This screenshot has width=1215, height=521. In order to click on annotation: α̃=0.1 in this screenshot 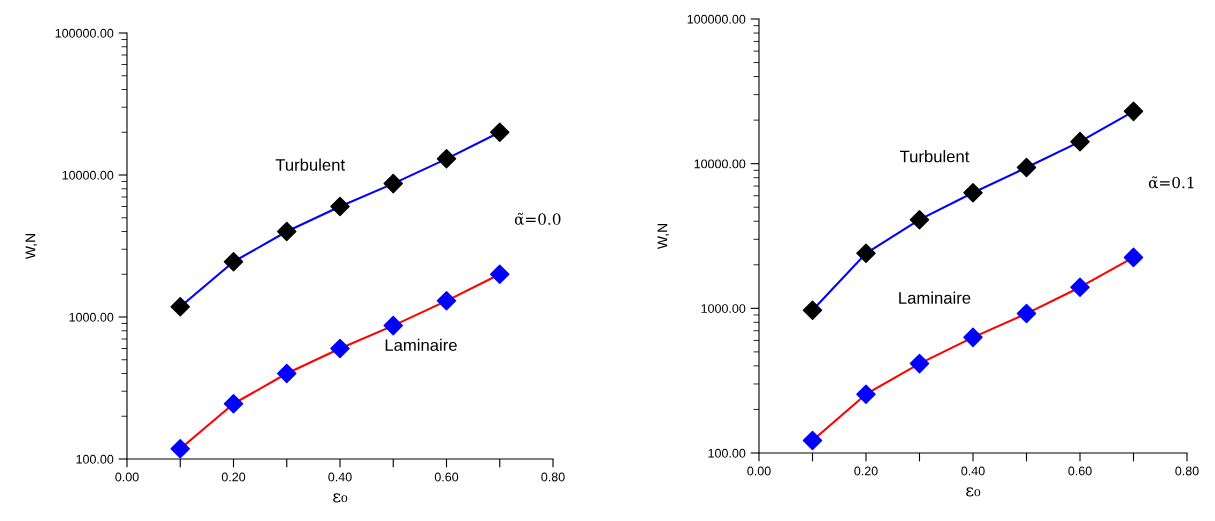, I will do `click(1171, 182)`.